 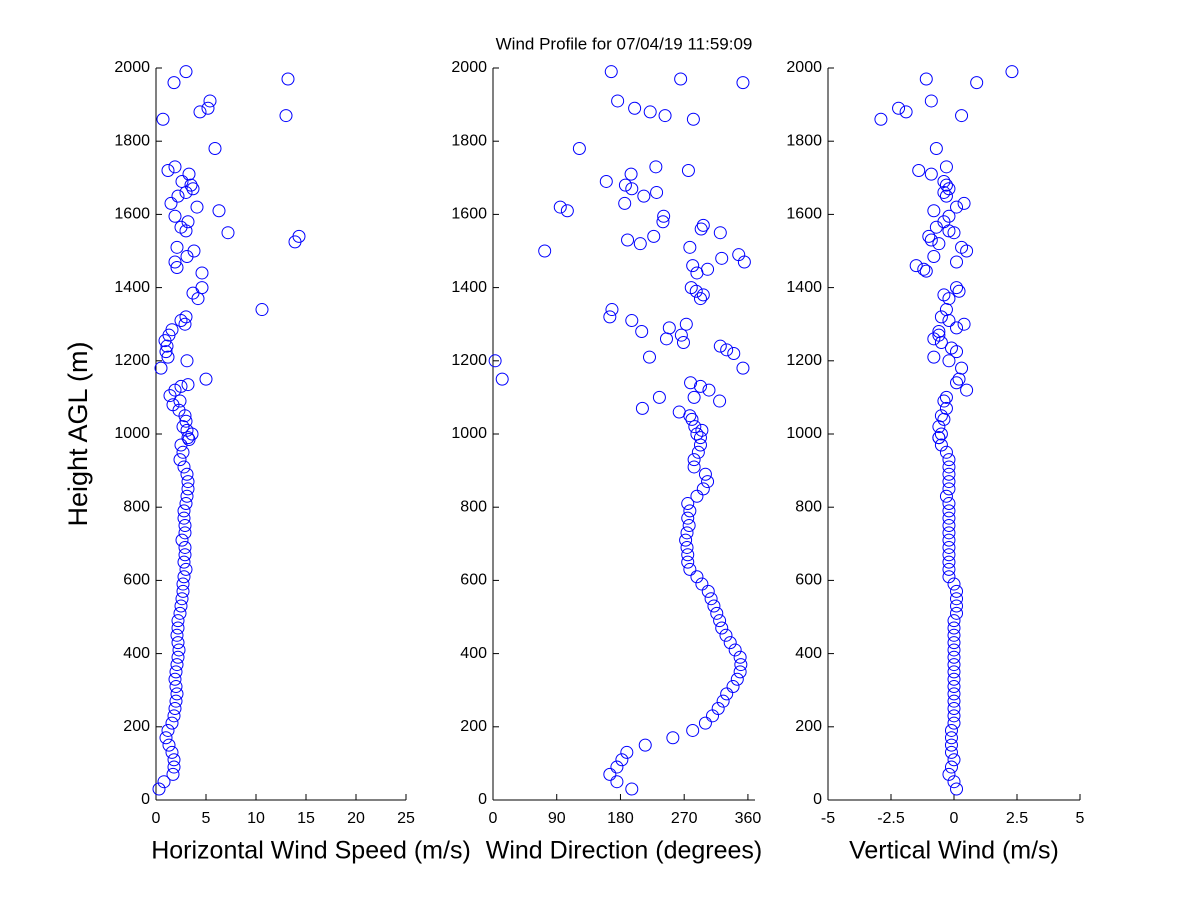 I want to click on x-tick-label: 25, so click(x=406, y=818).